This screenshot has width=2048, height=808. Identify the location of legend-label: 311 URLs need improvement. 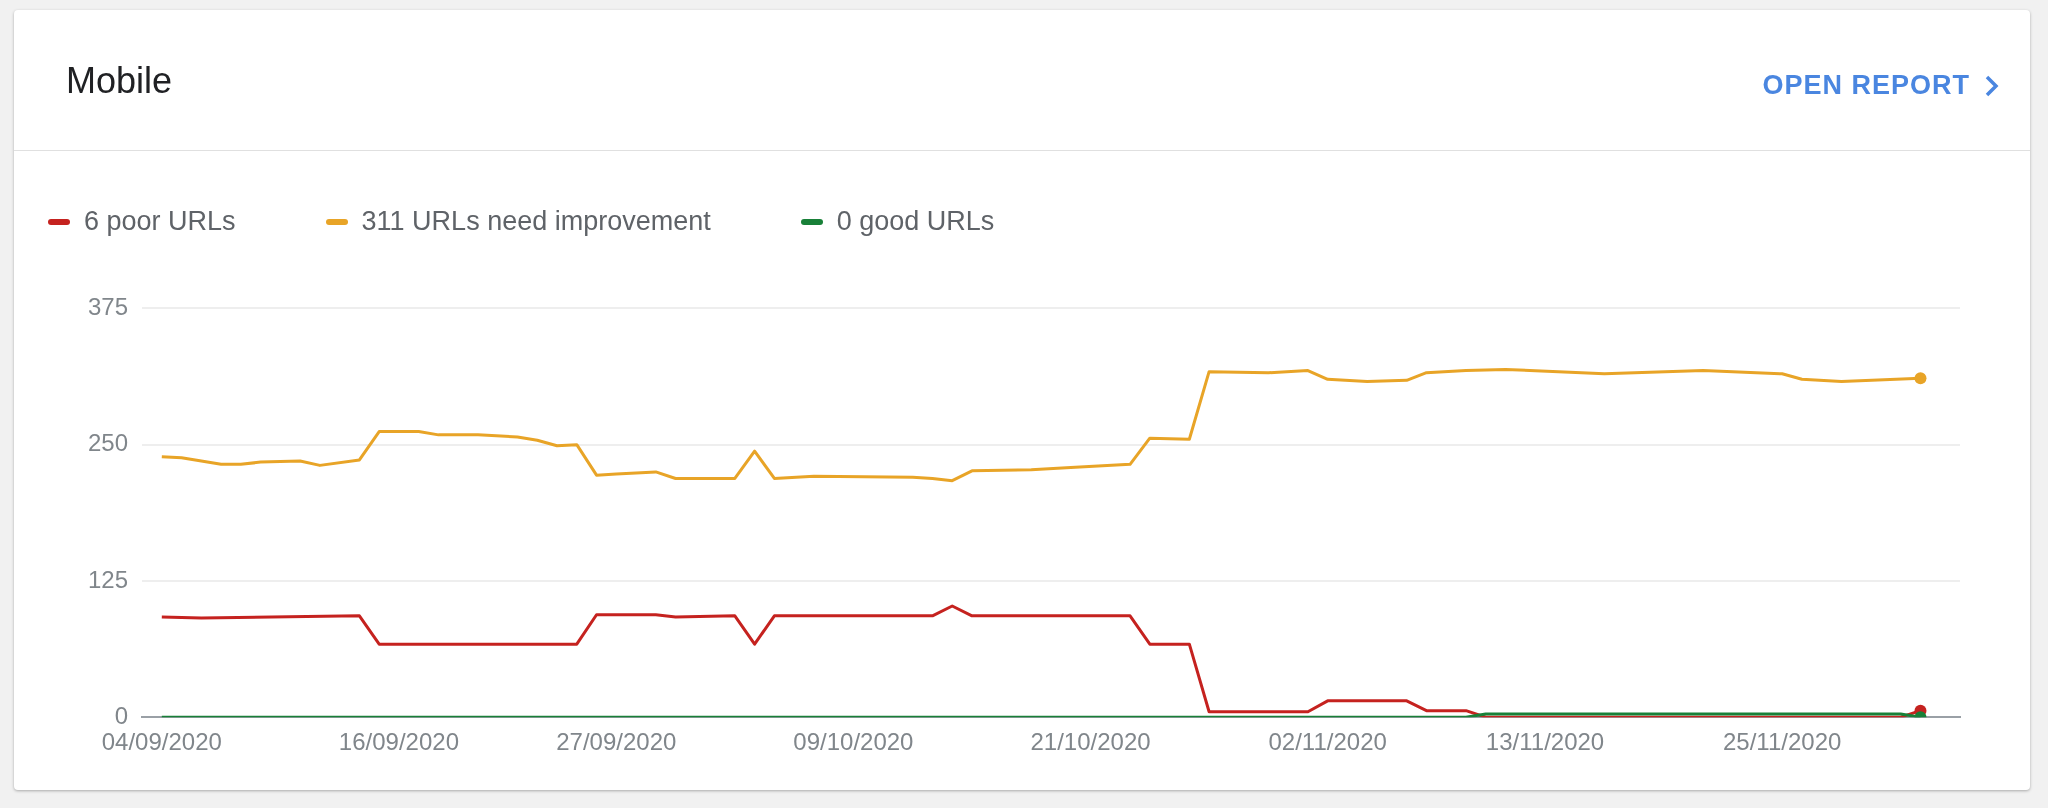
(536, 221).